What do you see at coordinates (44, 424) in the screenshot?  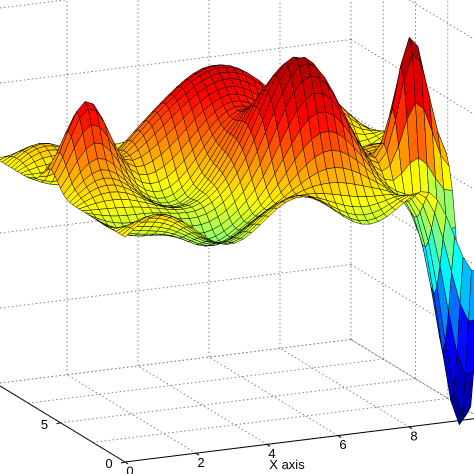 I see `y-tick-label: 5` at bounding box center [44, 424].